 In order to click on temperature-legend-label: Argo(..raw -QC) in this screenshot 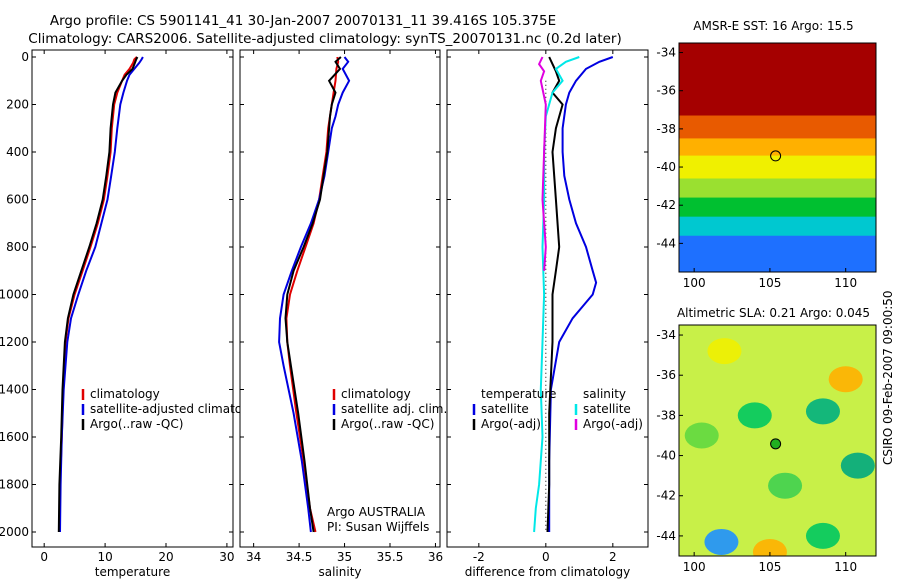, I will do `click(136, 424)`.